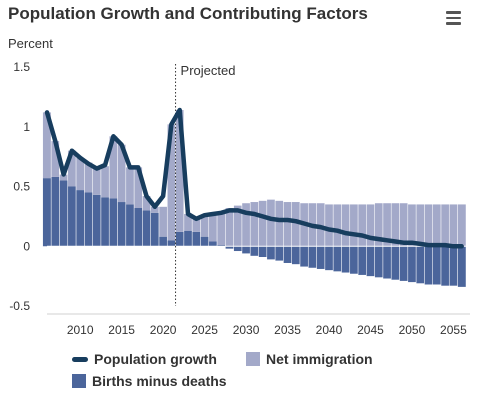 This screenshot has width=490, height=407. What do you see at coordinates (246, 330) in the screenshot?
I see `x-tick-label: 2030` at bounding box center [246, 330].